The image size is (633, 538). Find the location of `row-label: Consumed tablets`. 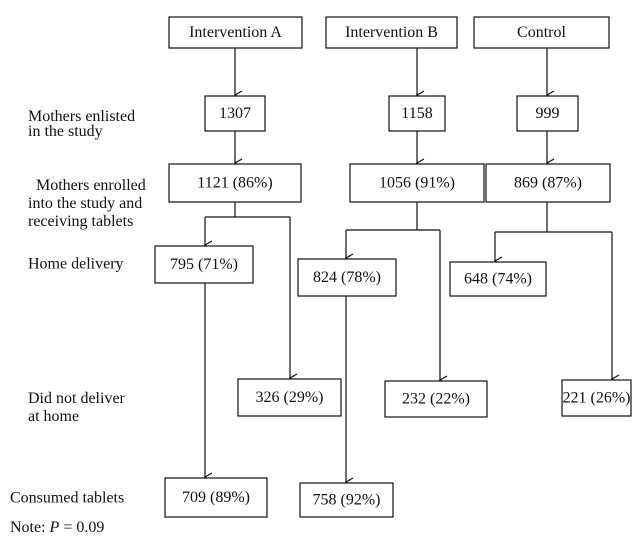

row-label: Consumed tablets is located at coordinates (67, 498).